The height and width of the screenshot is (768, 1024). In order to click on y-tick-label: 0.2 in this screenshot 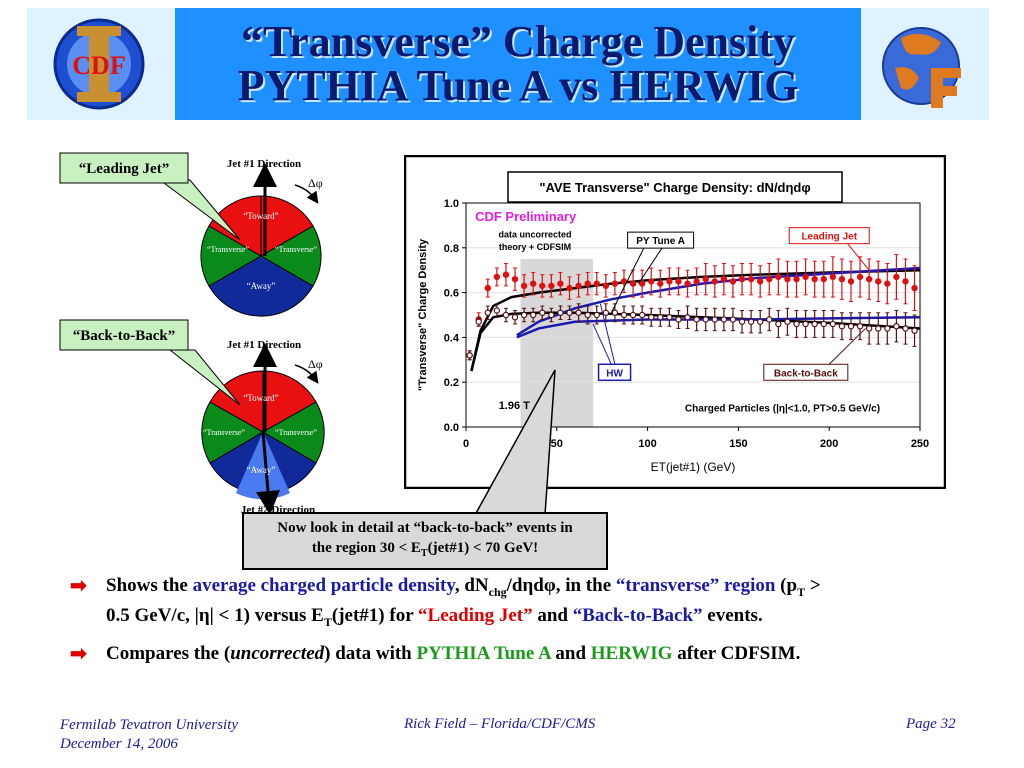, I will do `click(451, 383)`.